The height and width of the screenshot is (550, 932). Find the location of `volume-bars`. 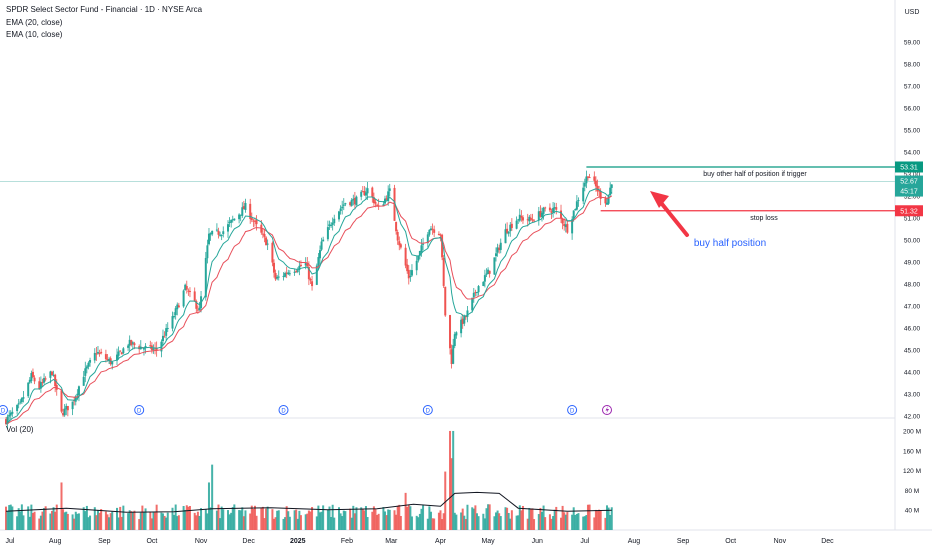

volume-bars is located at coordinates (309, 480).